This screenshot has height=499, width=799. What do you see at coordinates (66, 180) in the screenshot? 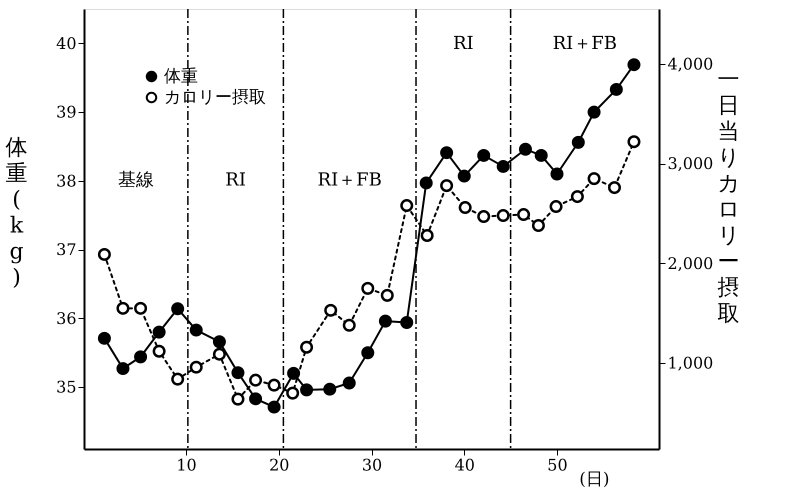
I see `y-tick-label: 38` at bounding box center [66, 180].